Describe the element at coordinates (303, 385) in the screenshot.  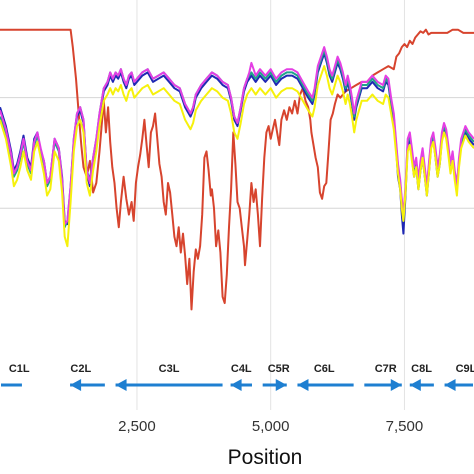
I see `region-arrowhead-c6l` at that location.